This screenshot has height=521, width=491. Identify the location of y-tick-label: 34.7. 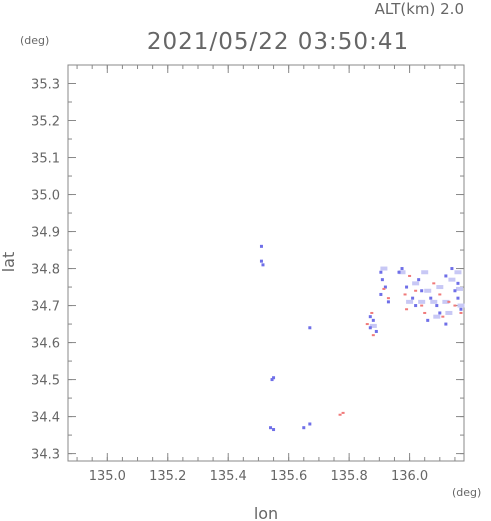
(45, 307).